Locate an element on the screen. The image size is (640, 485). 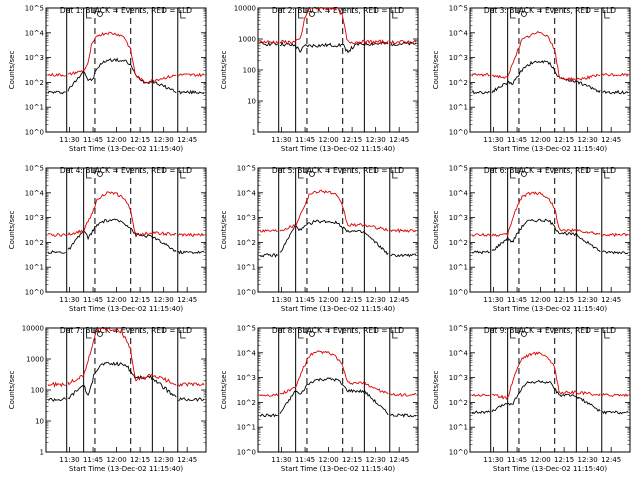
flag-marker-night is located at coordinates (312, 334).